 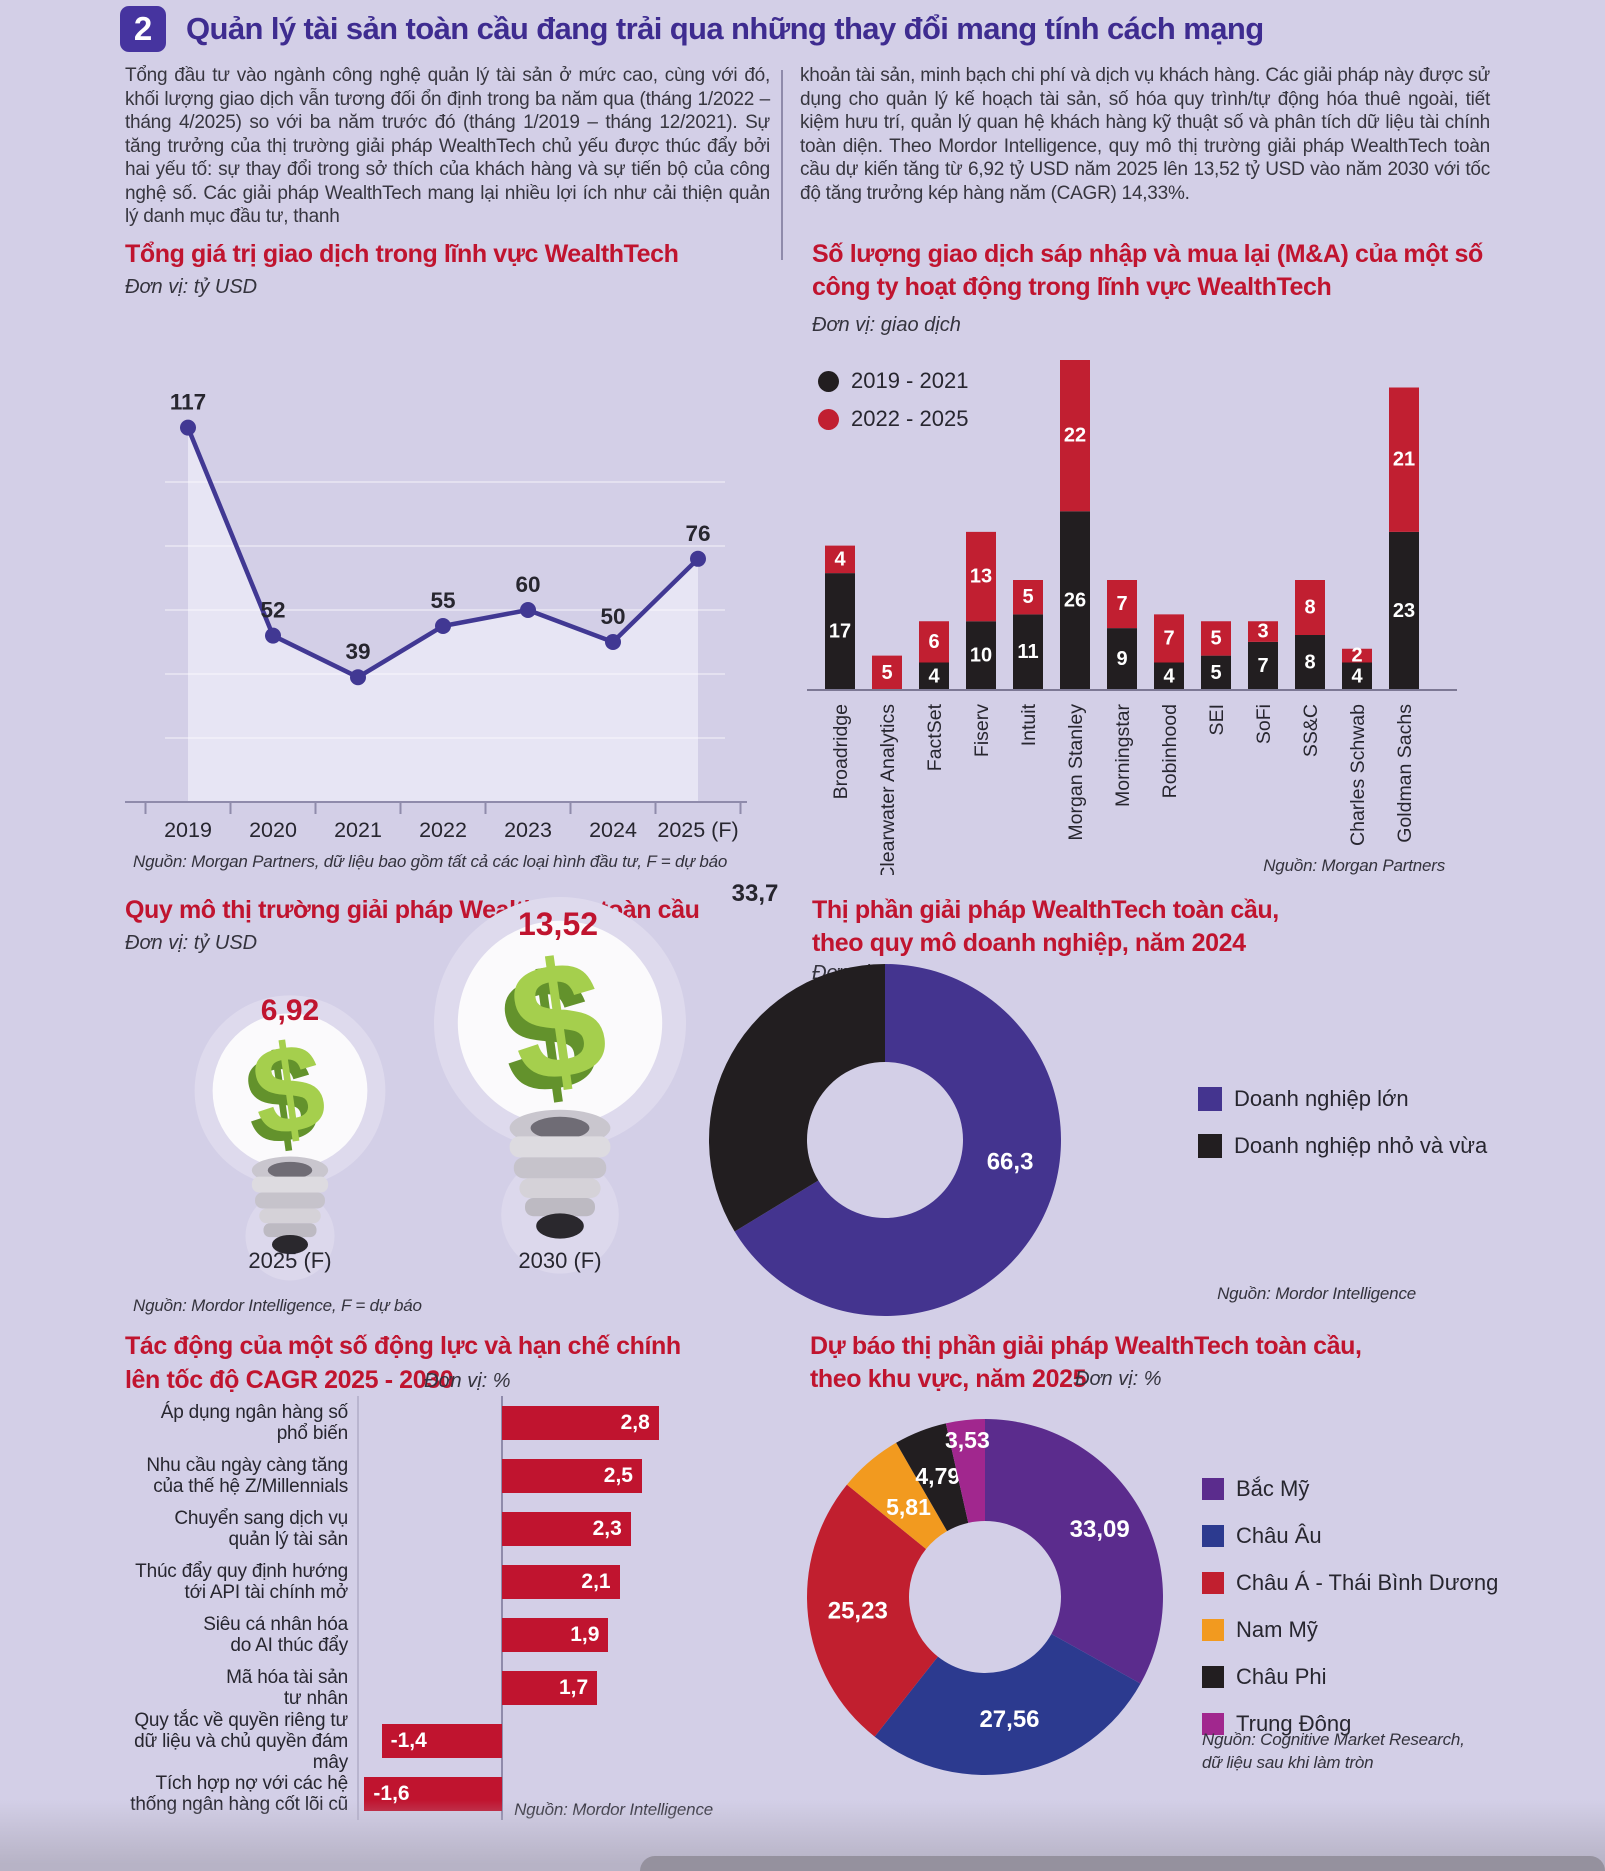 What do you see at coordinates (886, 325) in the screenshot?
I see `ma-chart-unit: Đơn vị: giao dịch` at bounding box center [886, 325].